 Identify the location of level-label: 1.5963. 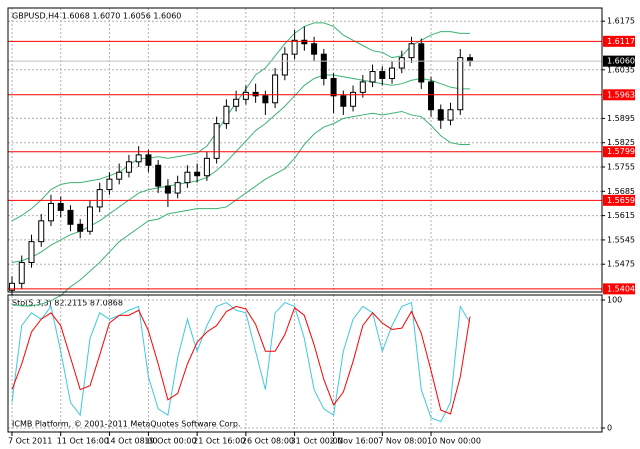
(621, 94).